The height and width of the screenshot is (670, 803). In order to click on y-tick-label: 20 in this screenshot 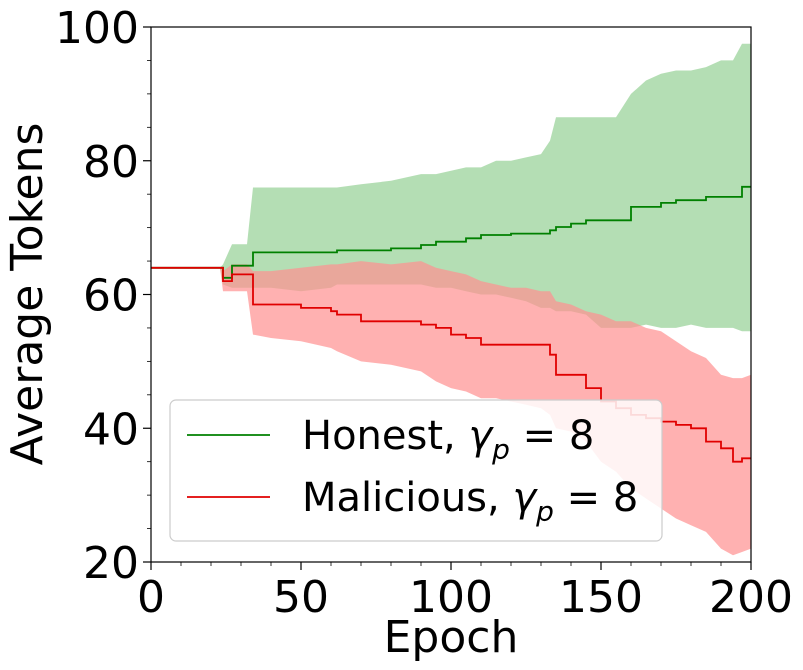, I will do `click(111, 563)`.